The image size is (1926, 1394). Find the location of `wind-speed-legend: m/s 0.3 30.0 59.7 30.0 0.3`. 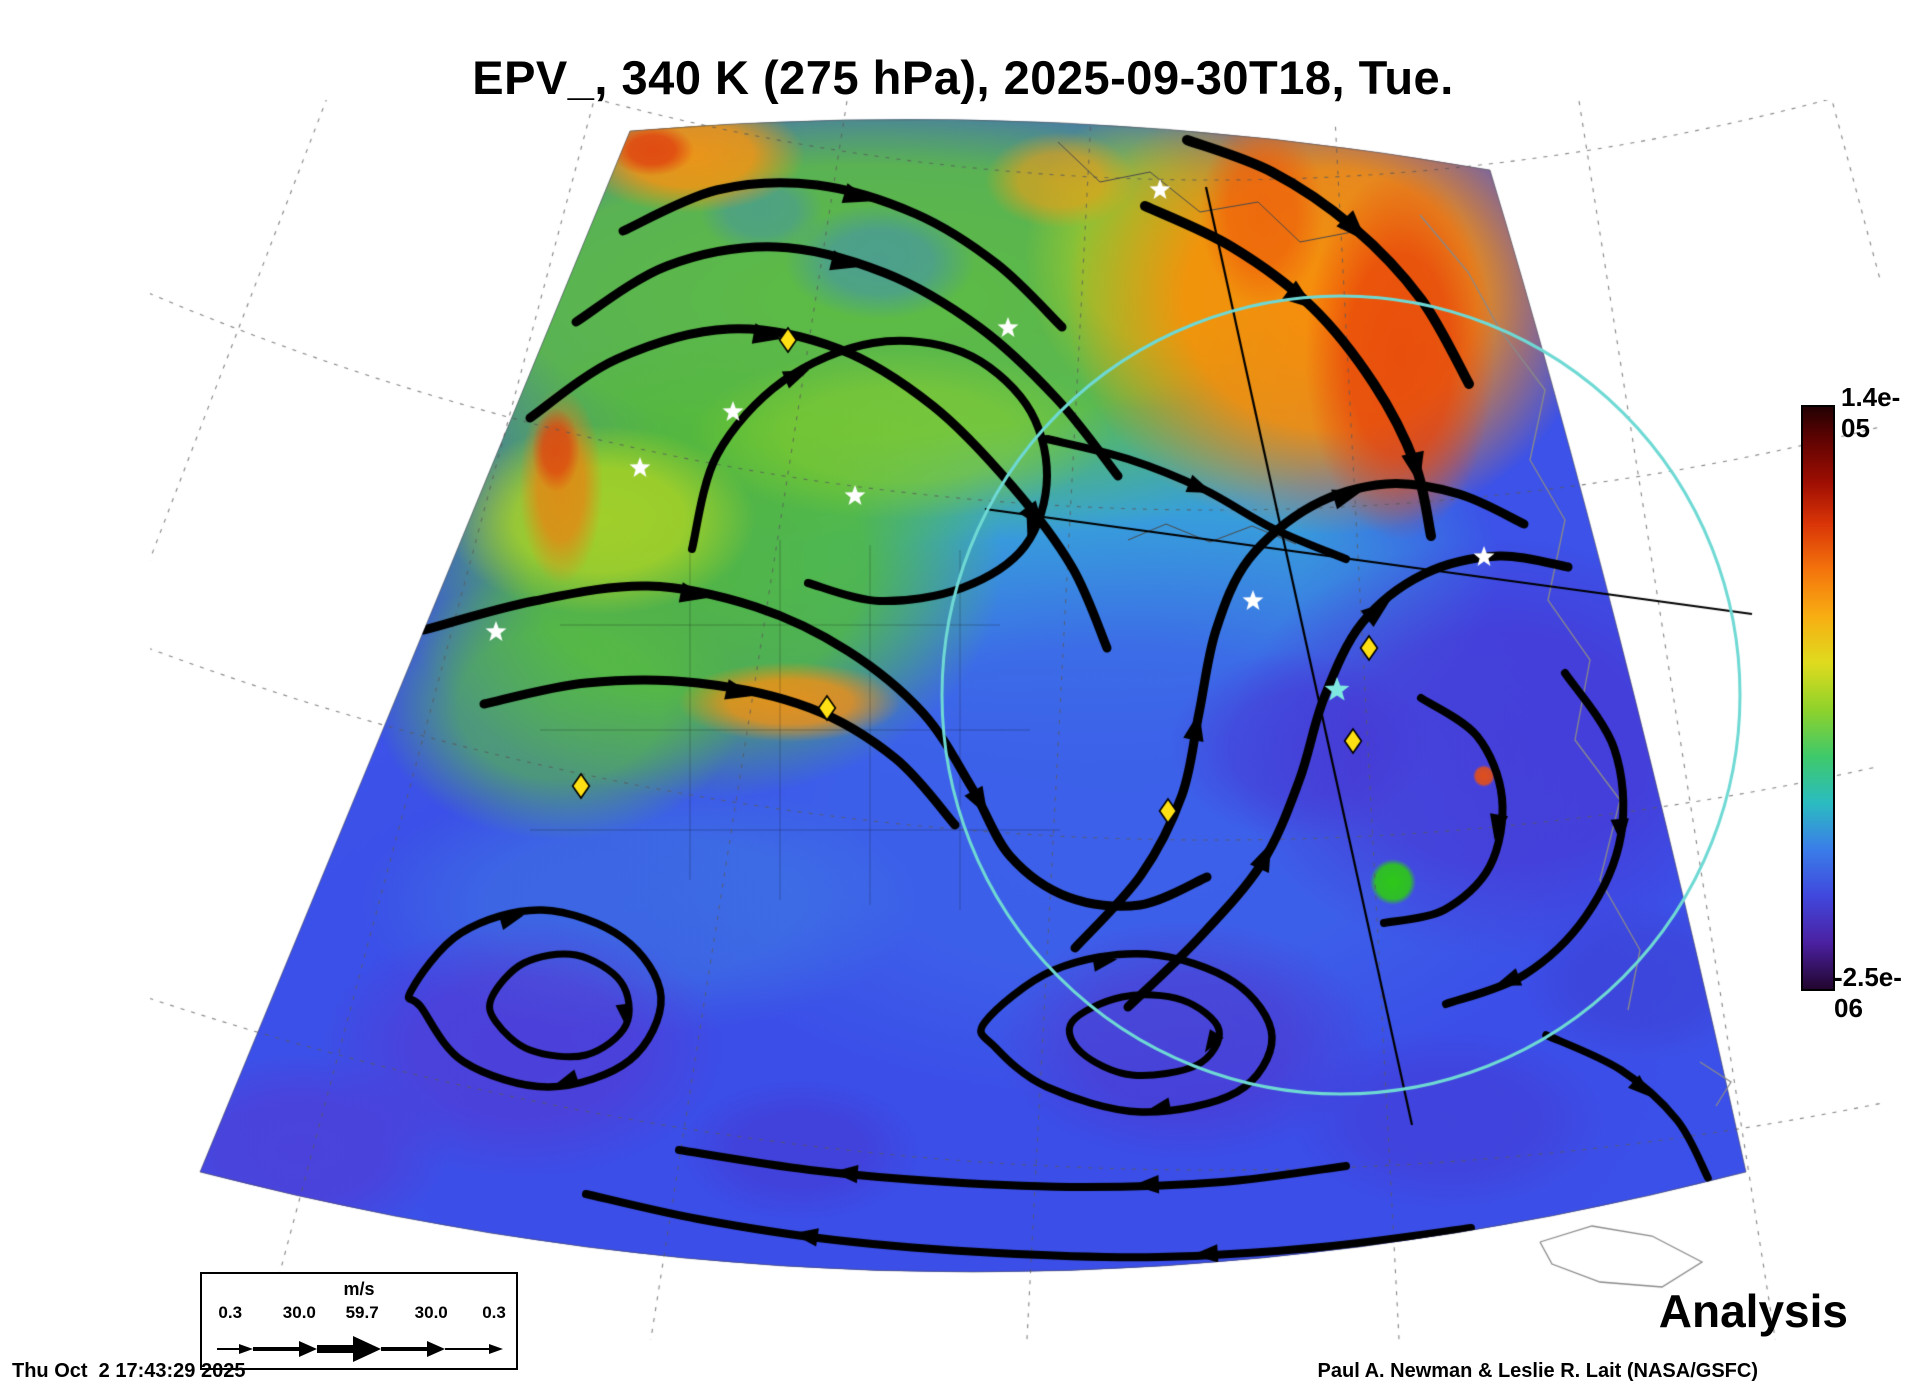

wind-speed-legend: m/s 0.3 30.0 59.7 30.0 0.3 is located at coordinates (359, 1321).